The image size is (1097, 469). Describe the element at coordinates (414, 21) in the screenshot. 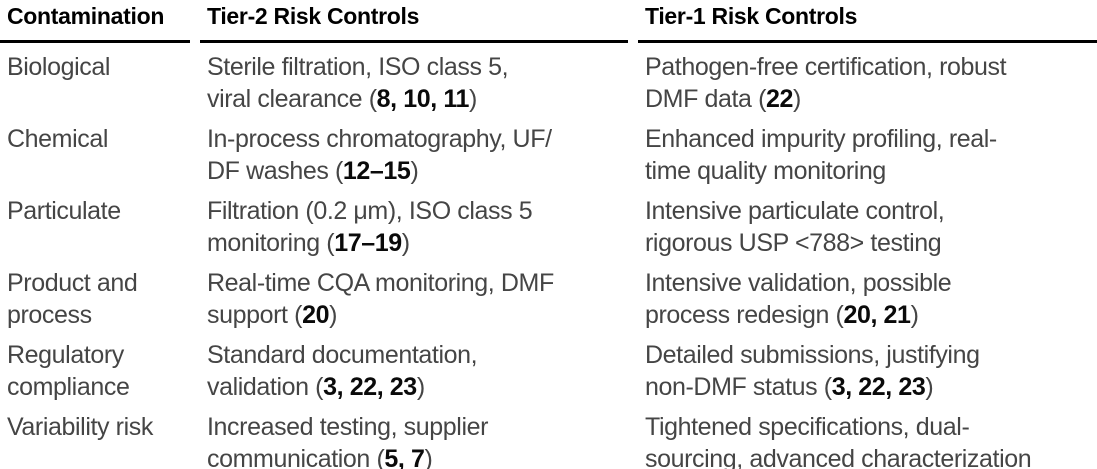

I see `column-header-tier2-risk-controls: Tier-2 Risk Controls` at that location.